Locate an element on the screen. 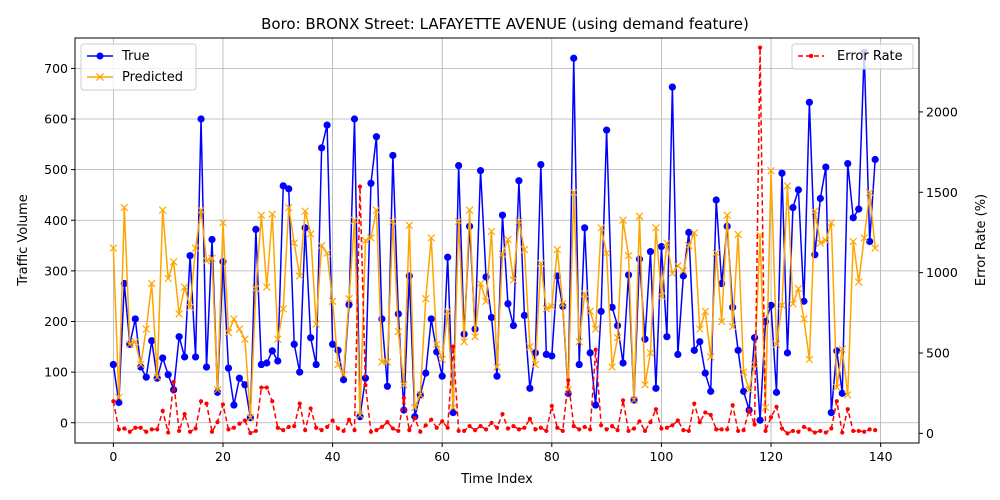 The image size is (1000, 500). legend-error-label: Error Rate is located at coordinates (870, 56).